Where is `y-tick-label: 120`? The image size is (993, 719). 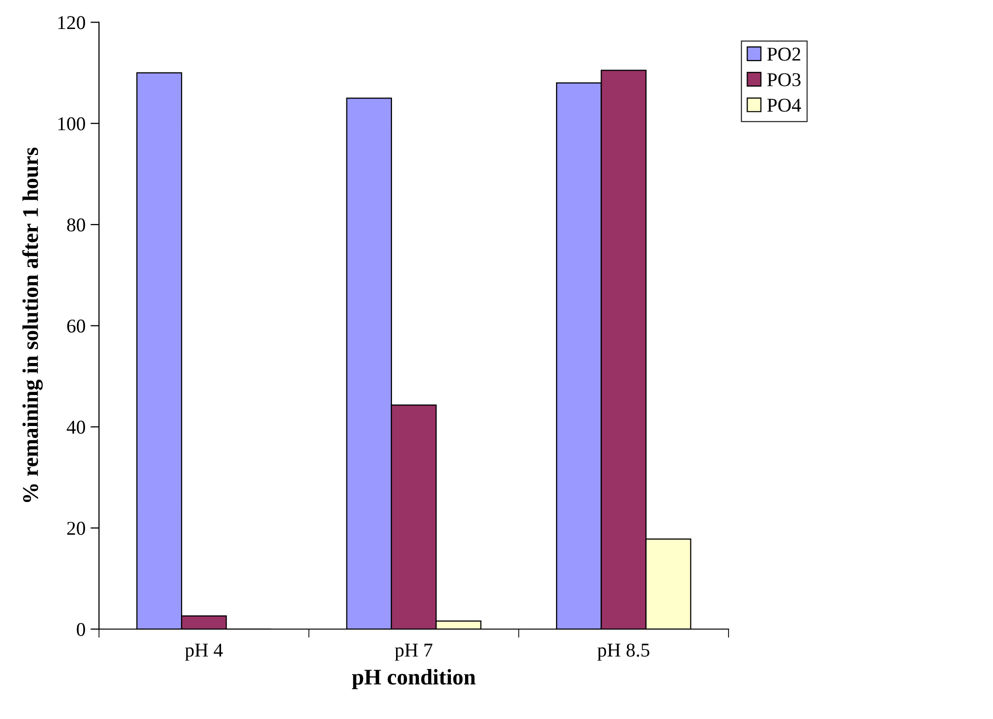 y-tick-label: 120 is located at coordinates (72, 23).